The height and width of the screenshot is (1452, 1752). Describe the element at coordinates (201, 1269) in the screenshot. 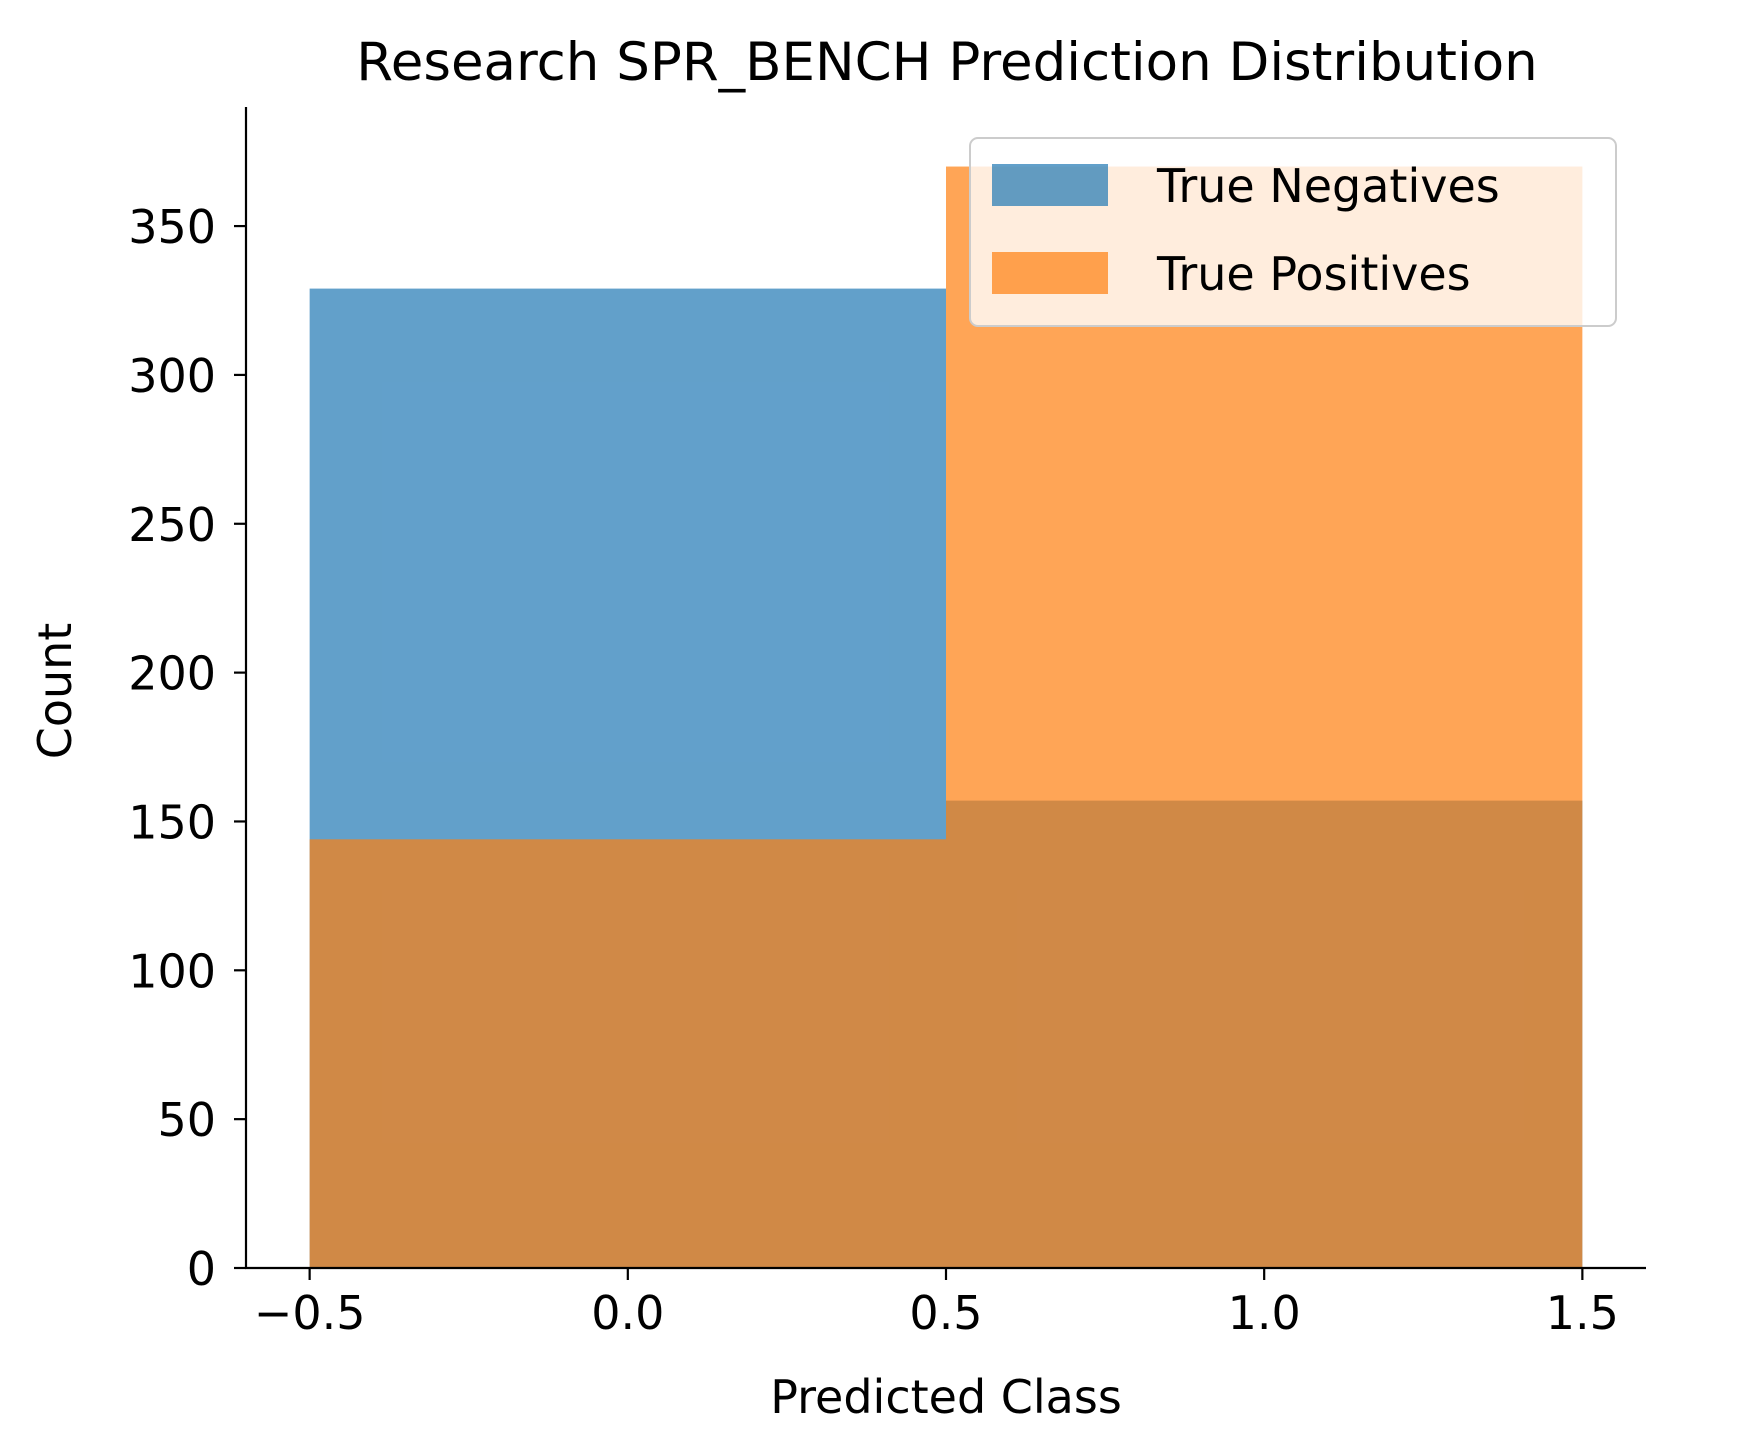

I see `y-tick-label: 0` at that location.